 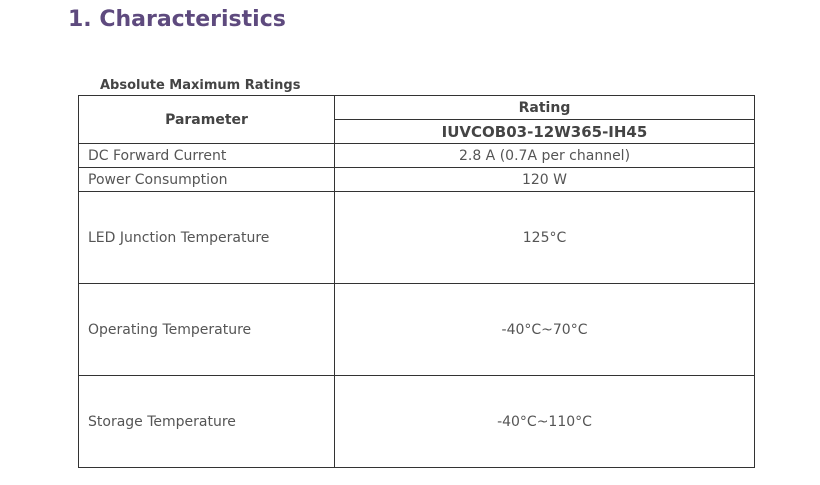 What do you see at coordinates (544, 107) in the screenshot?
I see `header-cell: Rating` at bounding box center [544, 107].